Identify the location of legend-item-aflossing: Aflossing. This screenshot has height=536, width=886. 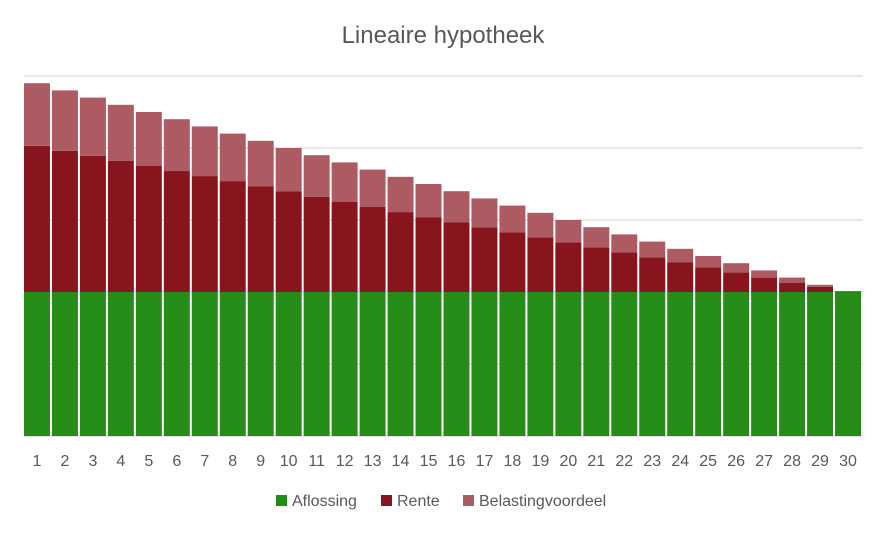
(316, 501).